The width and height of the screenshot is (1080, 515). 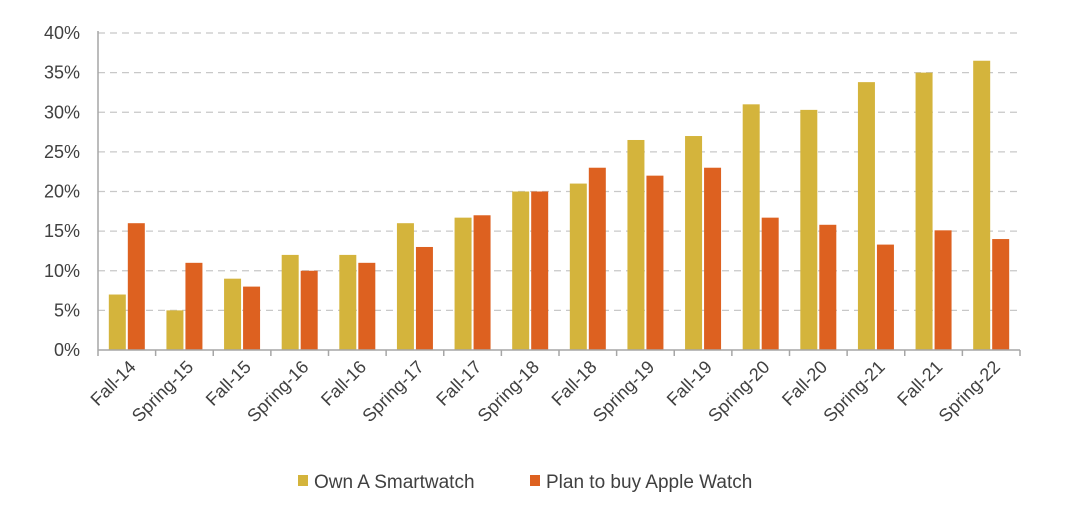 I want to click on x-tick-label: Spring-16, so click(x=277, y=391).